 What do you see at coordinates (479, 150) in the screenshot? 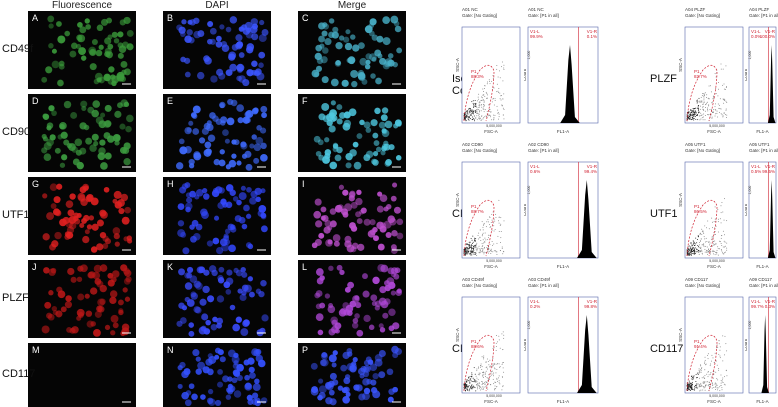
I see `gate-label: Gate: [No Gating]` at bounding box center [479, 150].